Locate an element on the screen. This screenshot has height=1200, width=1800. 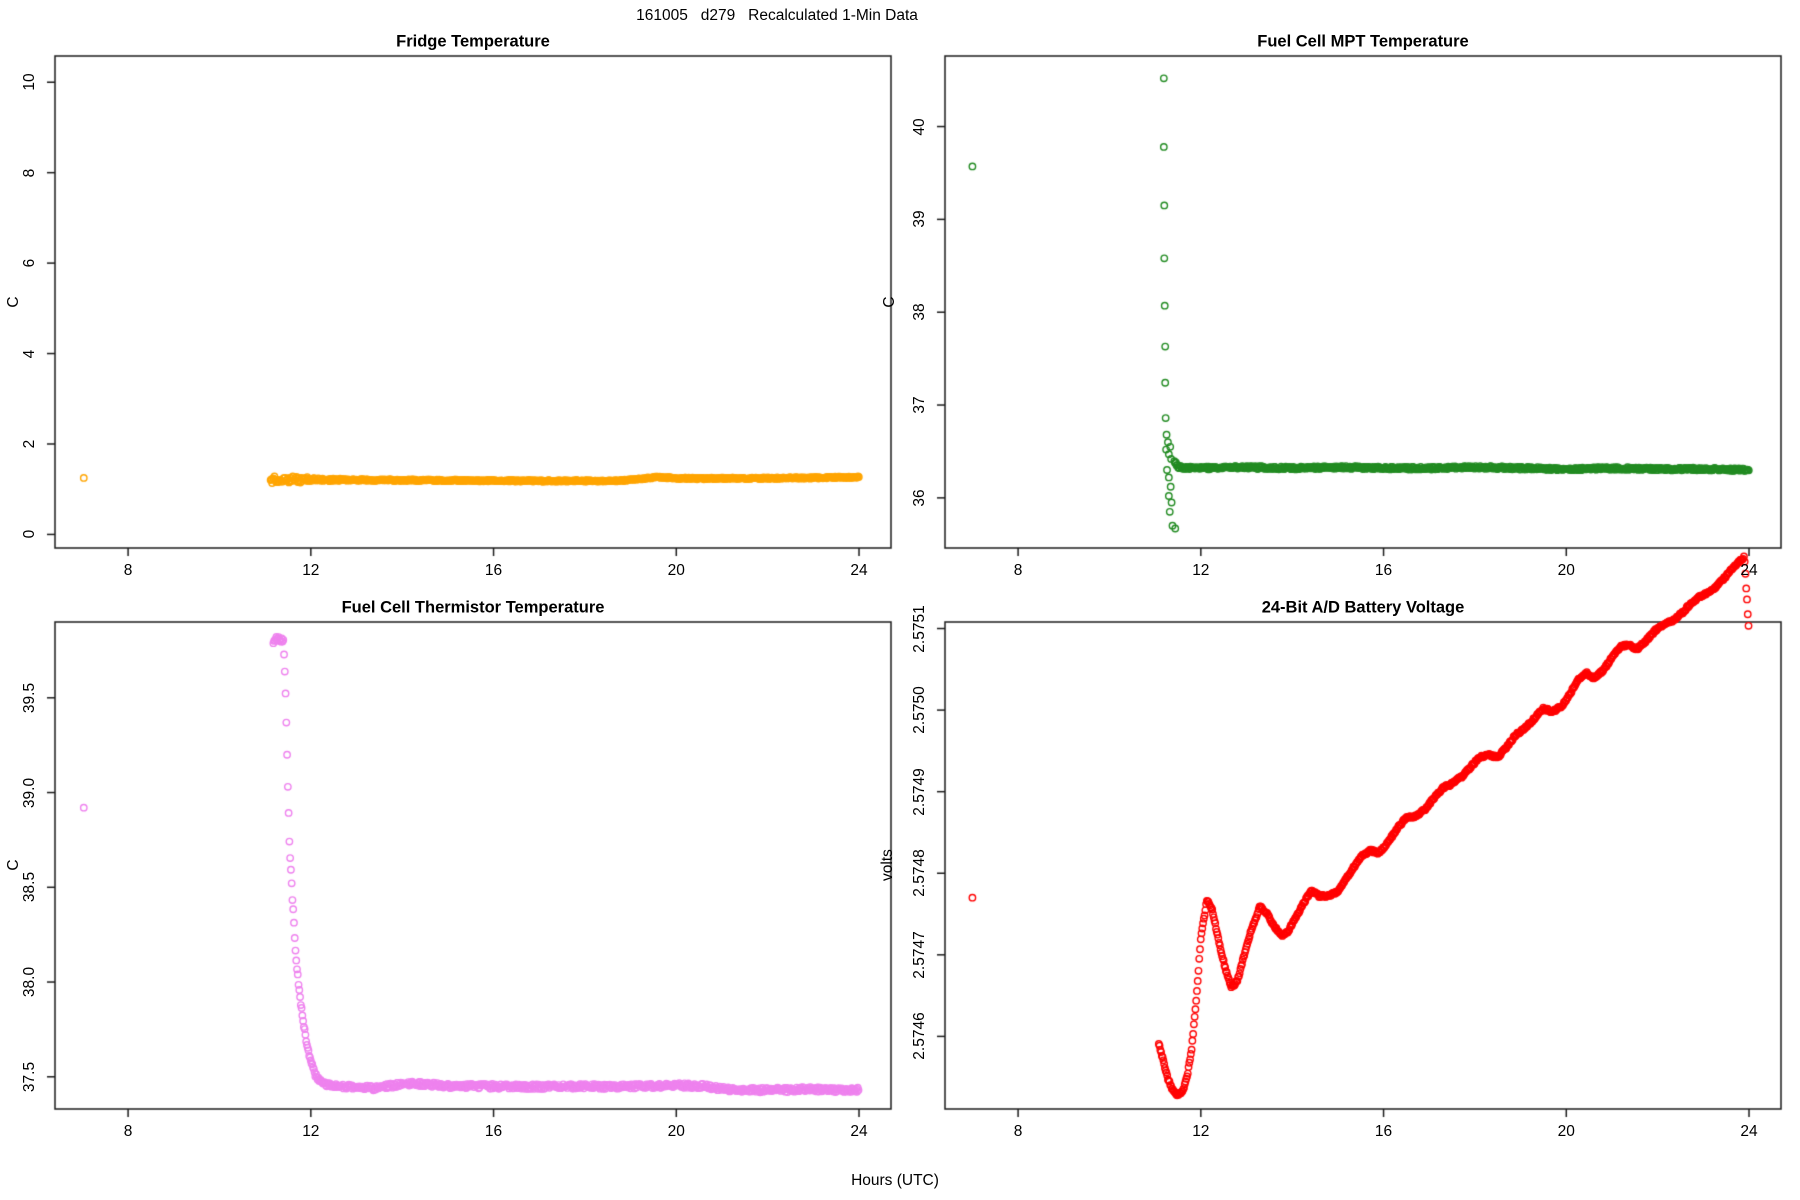
y-tick-label: 2.5748 is located at coordinates (919, 873).